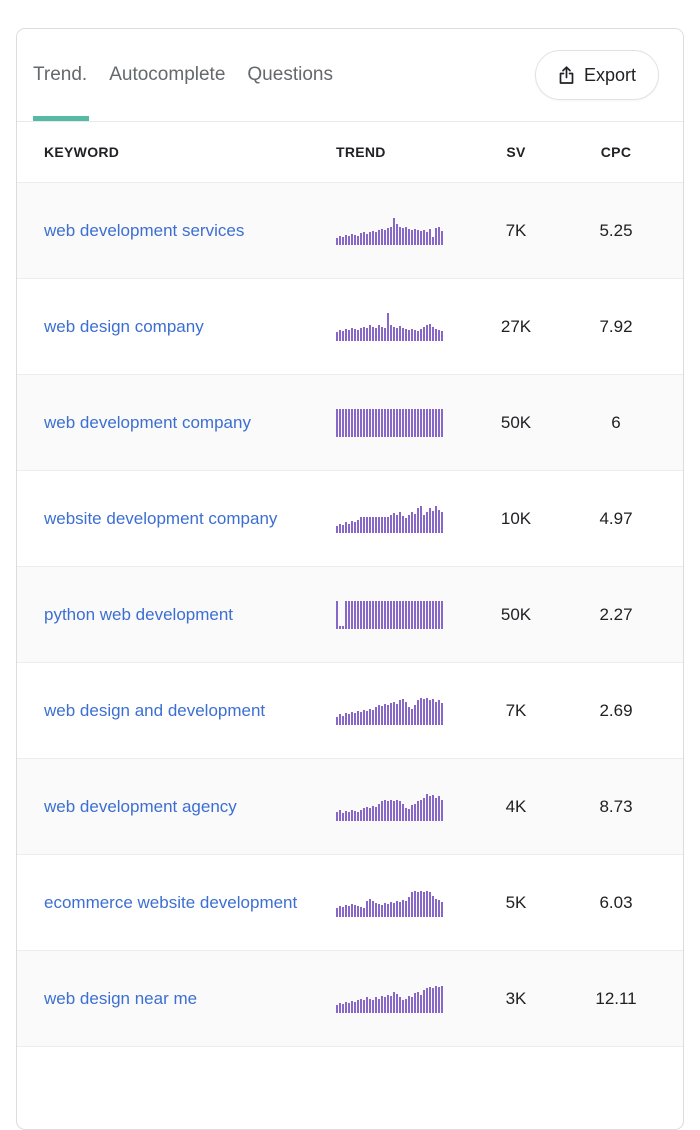 This screenshot has height=1130, width=700. Describe the element at coordinates (124, 326) in the screenshot. I see `keyword-link: web design company` at that location.